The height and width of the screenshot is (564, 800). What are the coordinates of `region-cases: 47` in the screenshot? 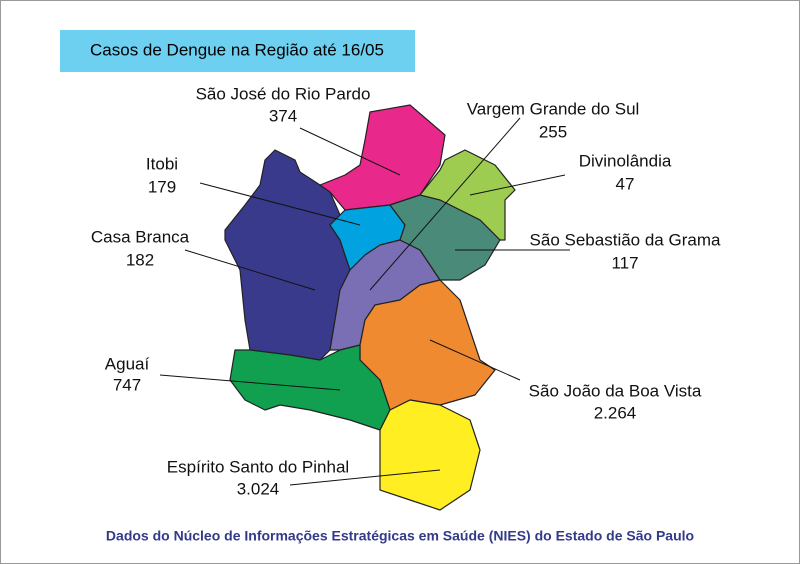 It's located at (625, 183).